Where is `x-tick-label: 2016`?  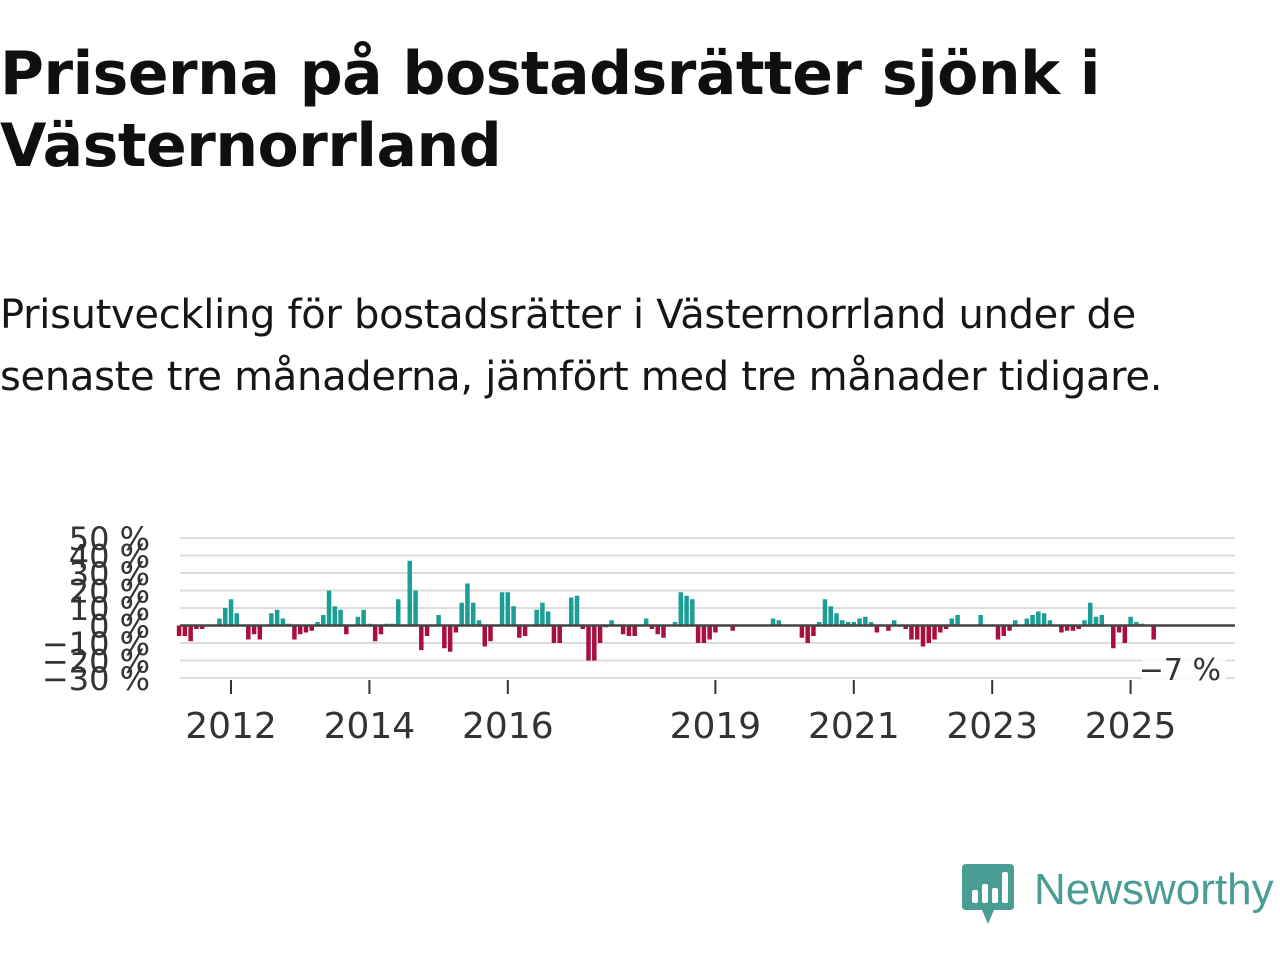 x-tick-label: 2016 is located at coordinates (508, 726).